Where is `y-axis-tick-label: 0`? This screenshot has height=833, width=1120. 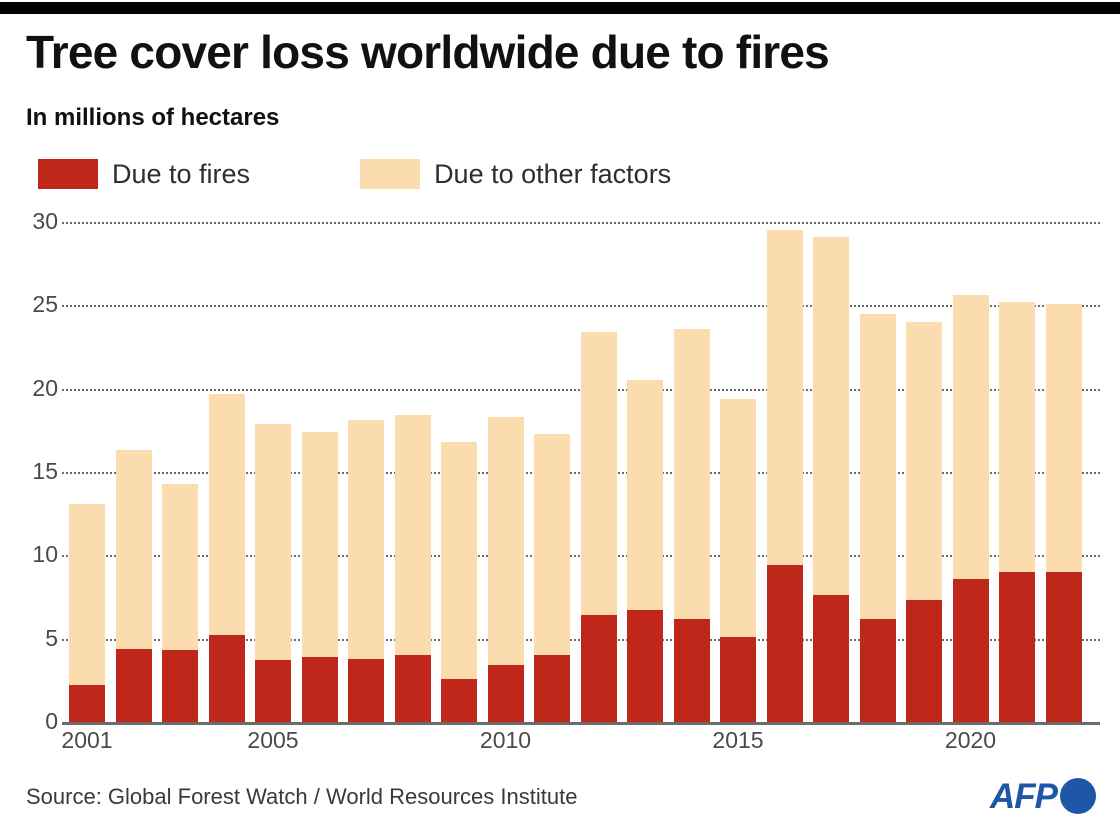
y-axis-tick-label: 0 is located at coordinates (51, 721).